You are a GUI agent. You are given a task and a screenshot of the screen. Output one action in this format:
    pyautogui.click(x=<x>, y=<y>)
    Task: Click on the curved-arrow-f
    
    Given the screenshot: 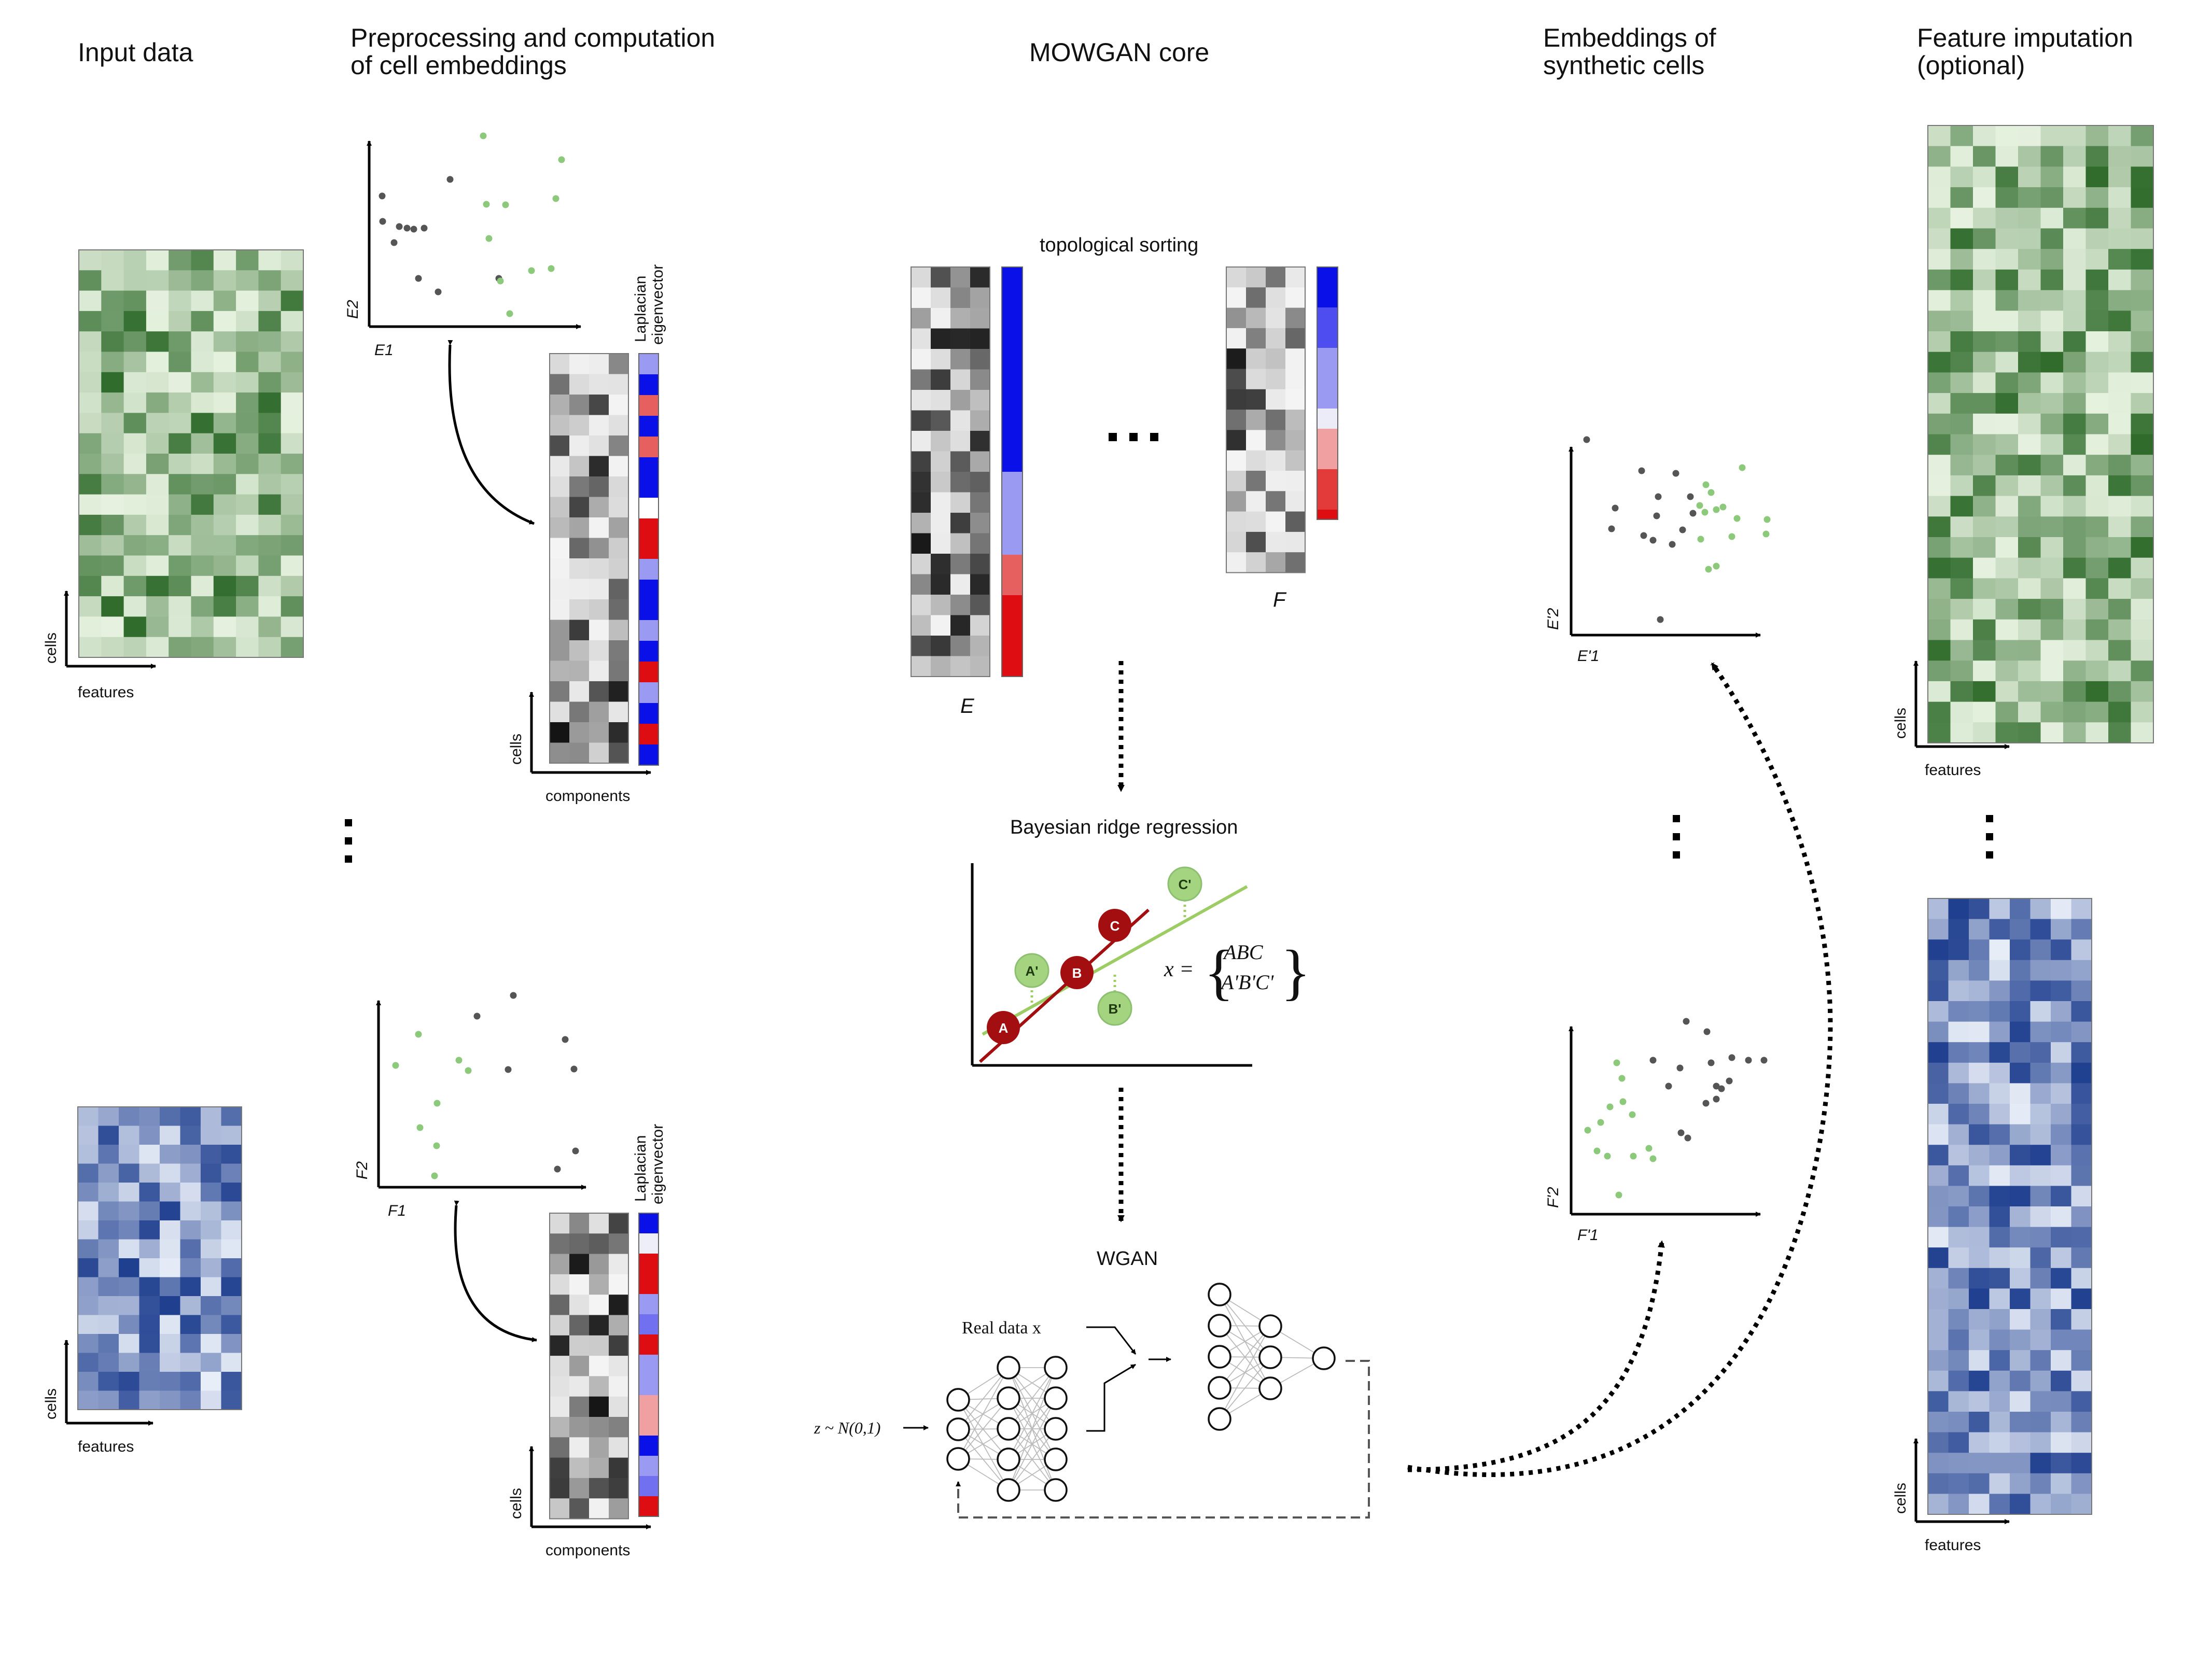 What is the action you would take?
    pyautogui.click(x=495, y=1271)
    